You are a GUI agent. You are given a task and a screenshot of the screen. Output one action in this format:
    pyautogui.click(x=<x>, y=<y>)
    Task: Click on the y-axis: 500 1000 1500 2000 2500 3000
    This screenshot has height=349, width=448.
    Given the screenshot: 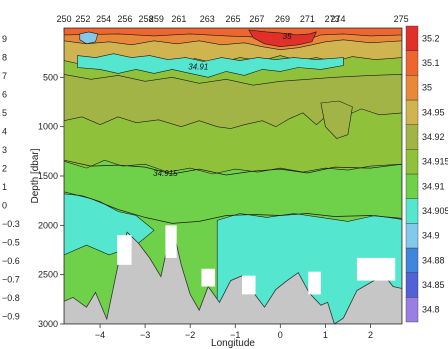 What is the action you would take?
    pyautogui.click(x=51, y=200)
    